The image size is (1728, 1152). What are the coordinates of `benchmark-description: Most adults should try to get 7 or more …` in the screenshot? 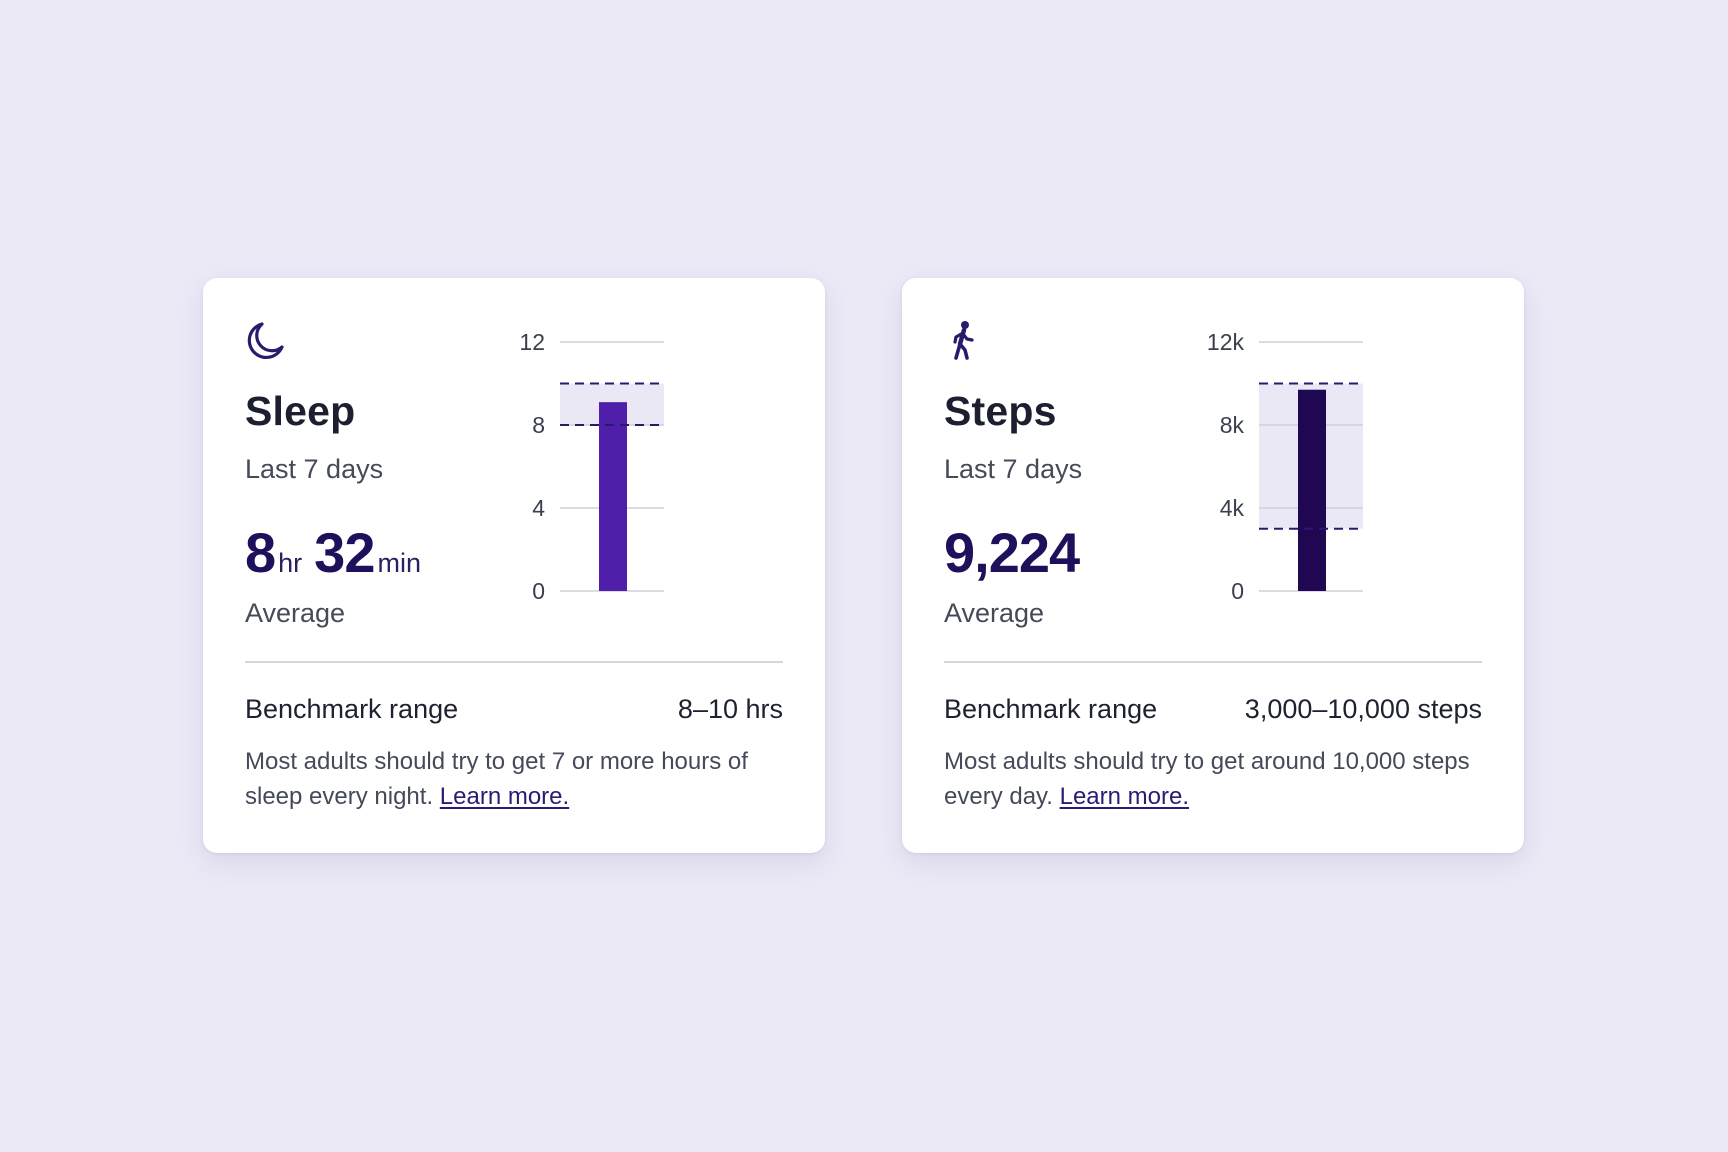 It's located at (517, 779).